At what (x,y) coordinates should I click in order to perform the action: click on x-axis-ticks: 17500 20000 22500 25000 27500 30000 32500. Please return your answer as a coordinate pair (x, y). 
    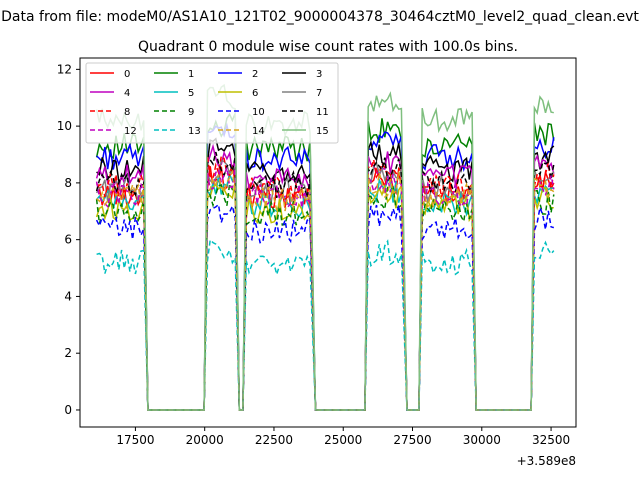
    Looking at the image, I should click on (343, 437).